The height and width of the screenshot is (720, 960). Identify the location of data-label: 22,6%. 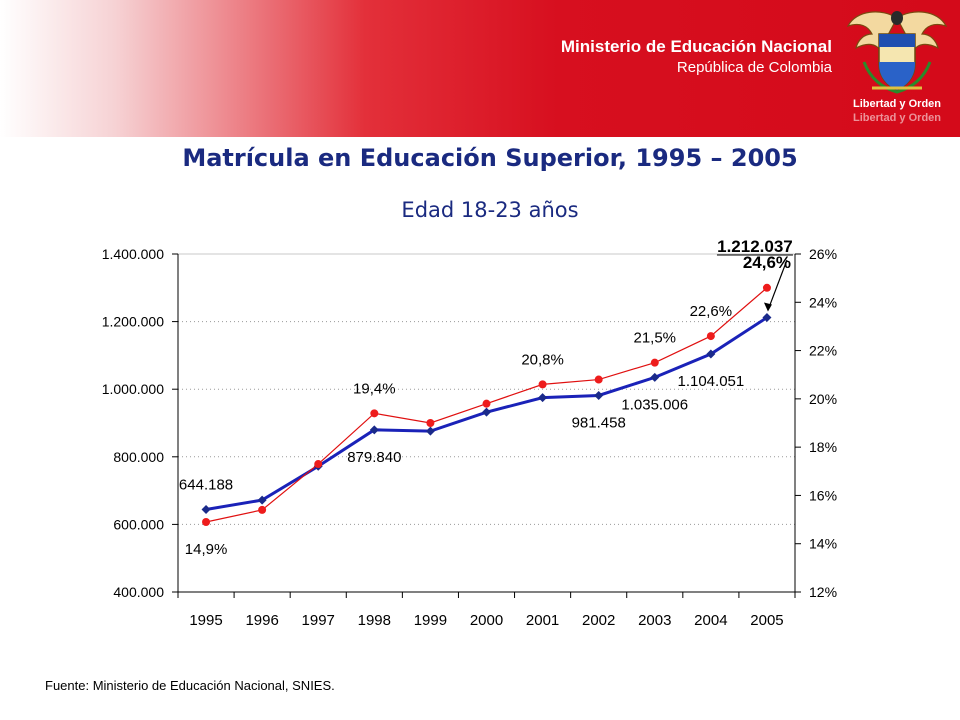
(711, 311).